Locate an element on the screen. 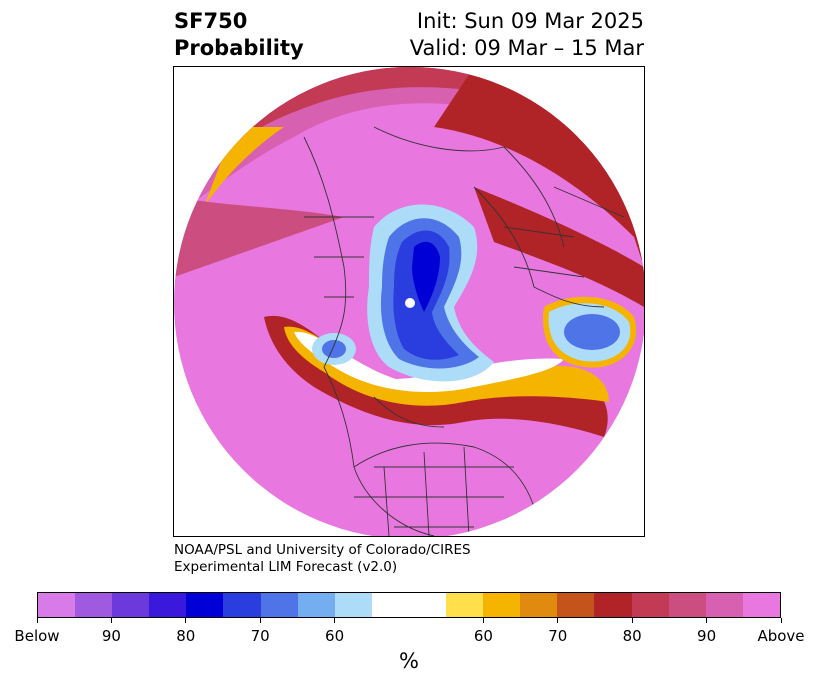 Image resolution: width=819 pixels, height=686 pixels. colorbar-tick-label: Below is located at coordinates (37, 636).